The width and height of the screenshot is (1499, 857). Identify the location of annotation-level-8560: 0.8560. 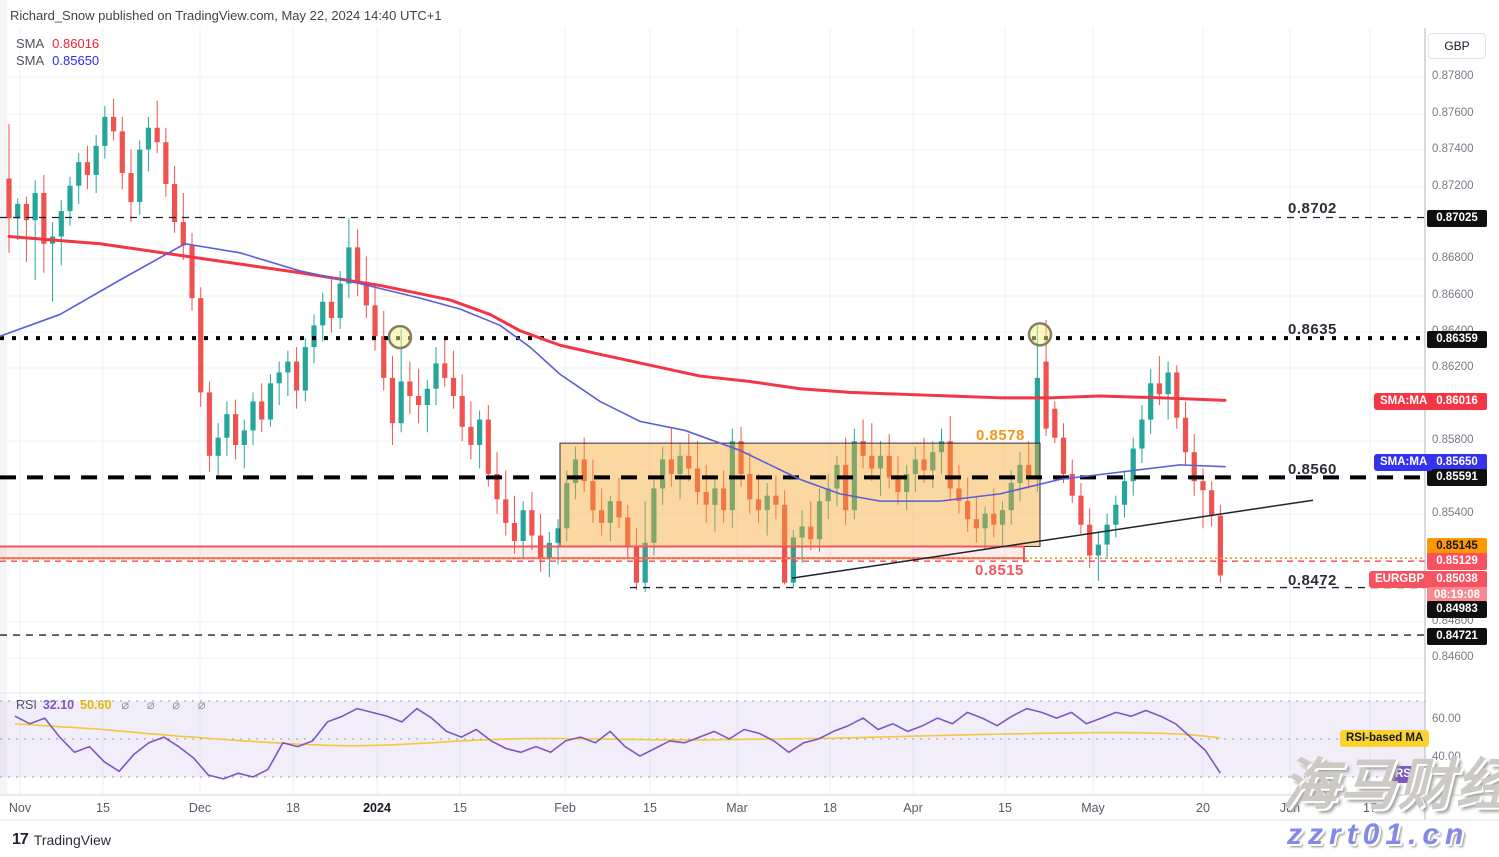
(1312, 469).